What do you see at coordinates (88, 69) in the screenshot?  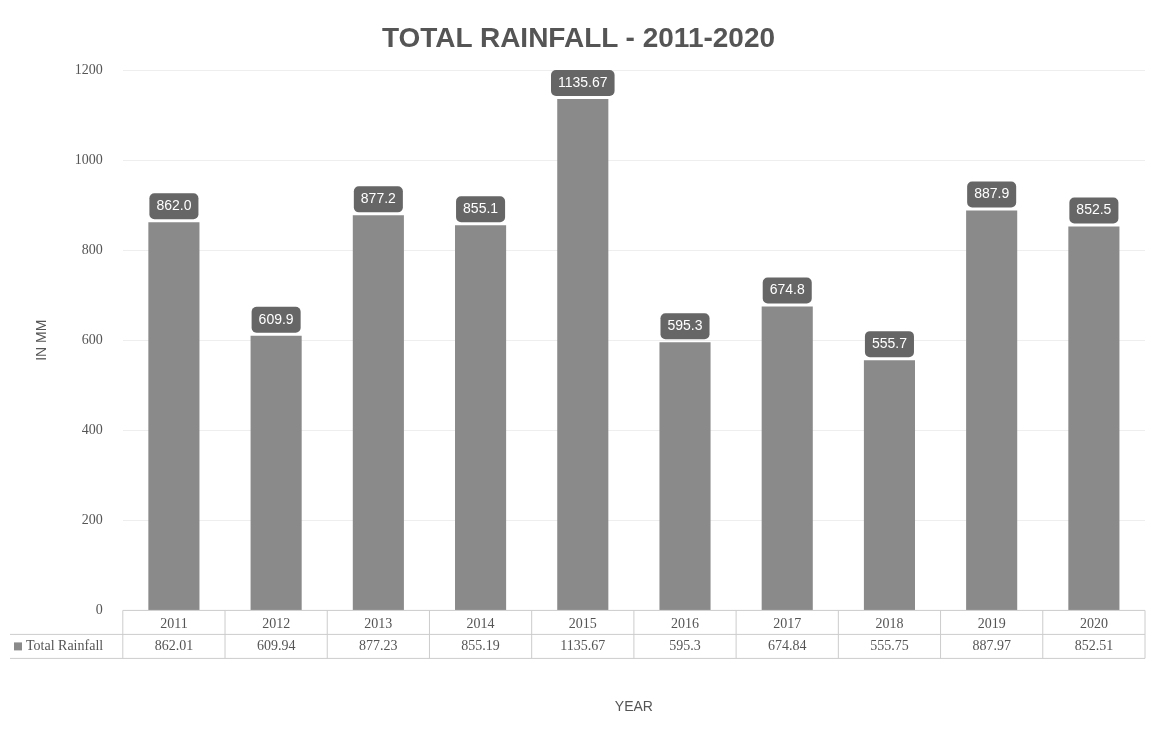 I see `y-tick-label: 1200` at bounding box center [88, 69].